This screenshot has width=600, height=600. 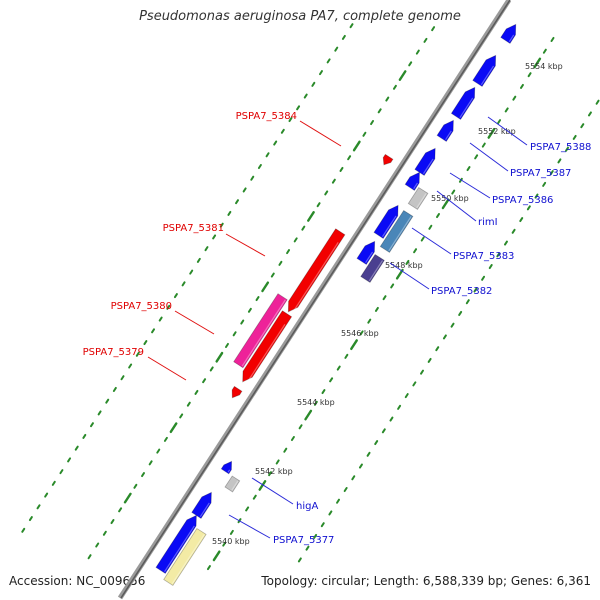 What do you see at coordinates (483, 256) in the screenshot?
I see `gene-label-PSPA7_5383: PSPA7_5383` at bounding box center [483, 256].